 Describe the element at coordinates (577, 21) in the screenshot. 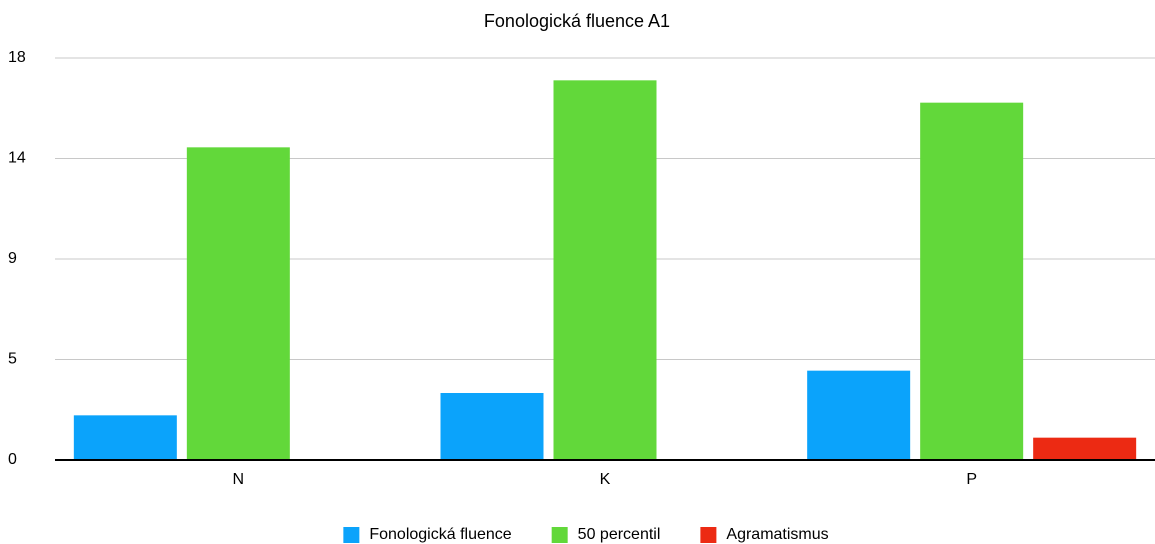

I see `chart-title: Fonologická fluence A1` at that location.